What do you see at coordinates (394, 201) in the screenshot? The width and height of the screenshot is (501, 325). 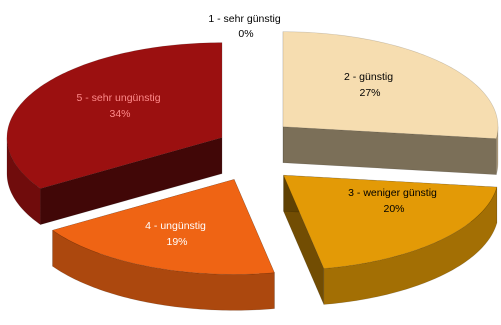 I see `slice-label-weniger-guenstig: 3 - weniger günstig 20%` at bounding box center [394, 201].